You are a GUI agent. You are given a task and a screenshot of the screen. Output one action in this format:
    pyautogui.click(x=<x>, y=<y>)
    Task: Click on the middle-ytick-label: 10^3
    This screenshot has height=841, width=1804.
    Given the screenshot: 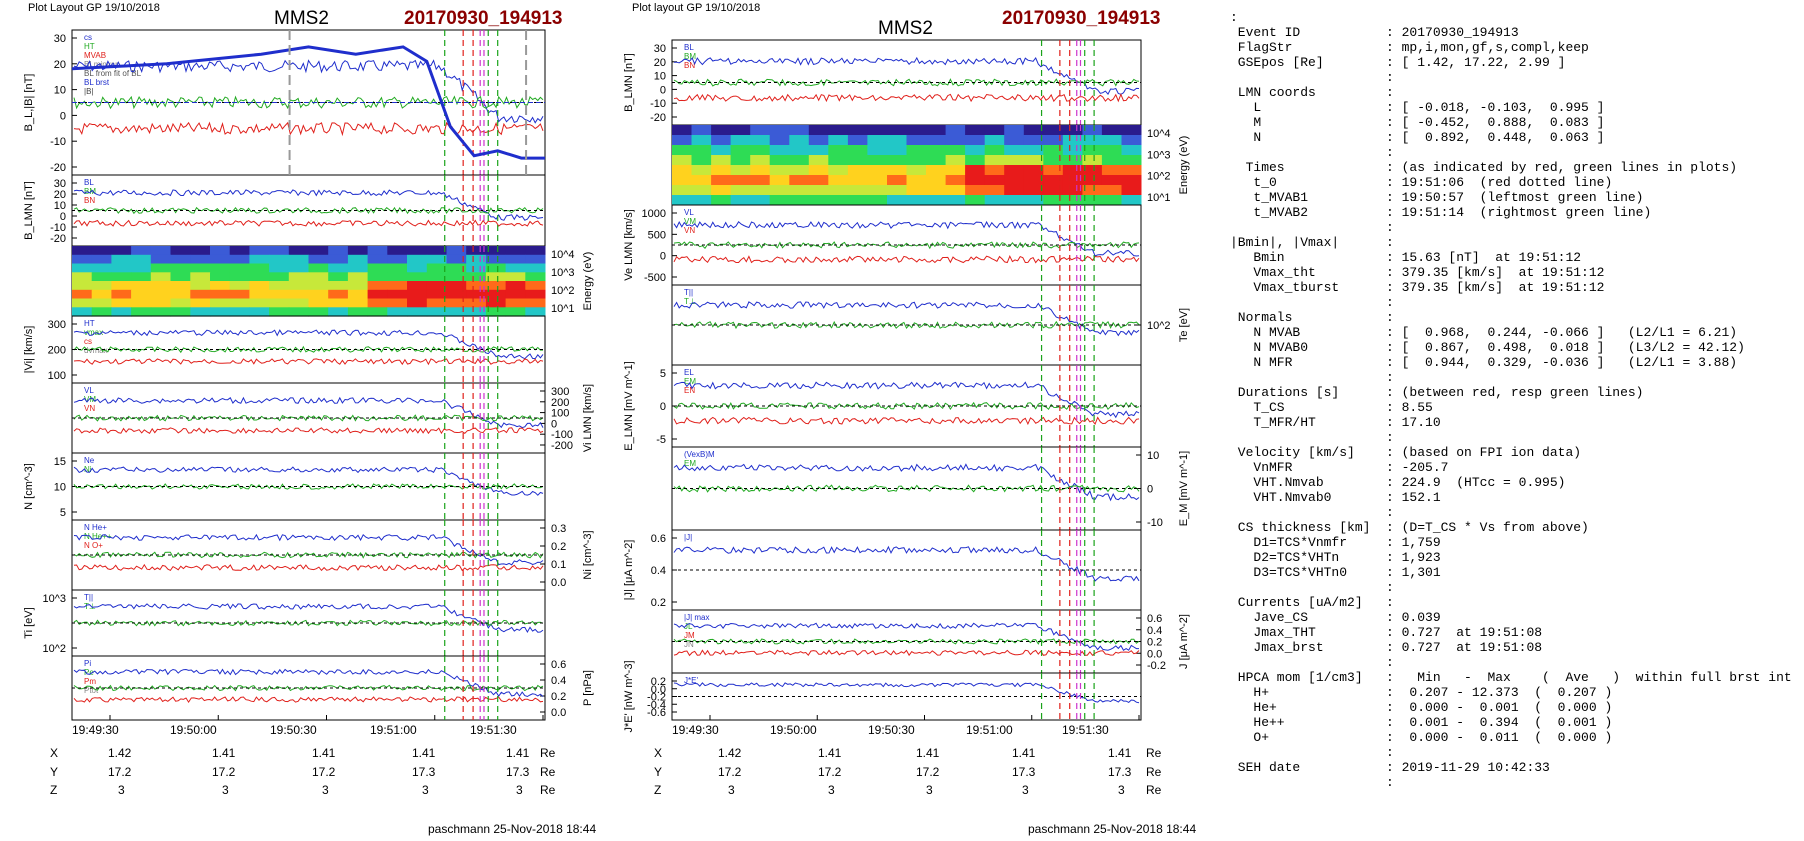 What is the action you would take?
    pyautogui.click(x=1159, y=155)
    